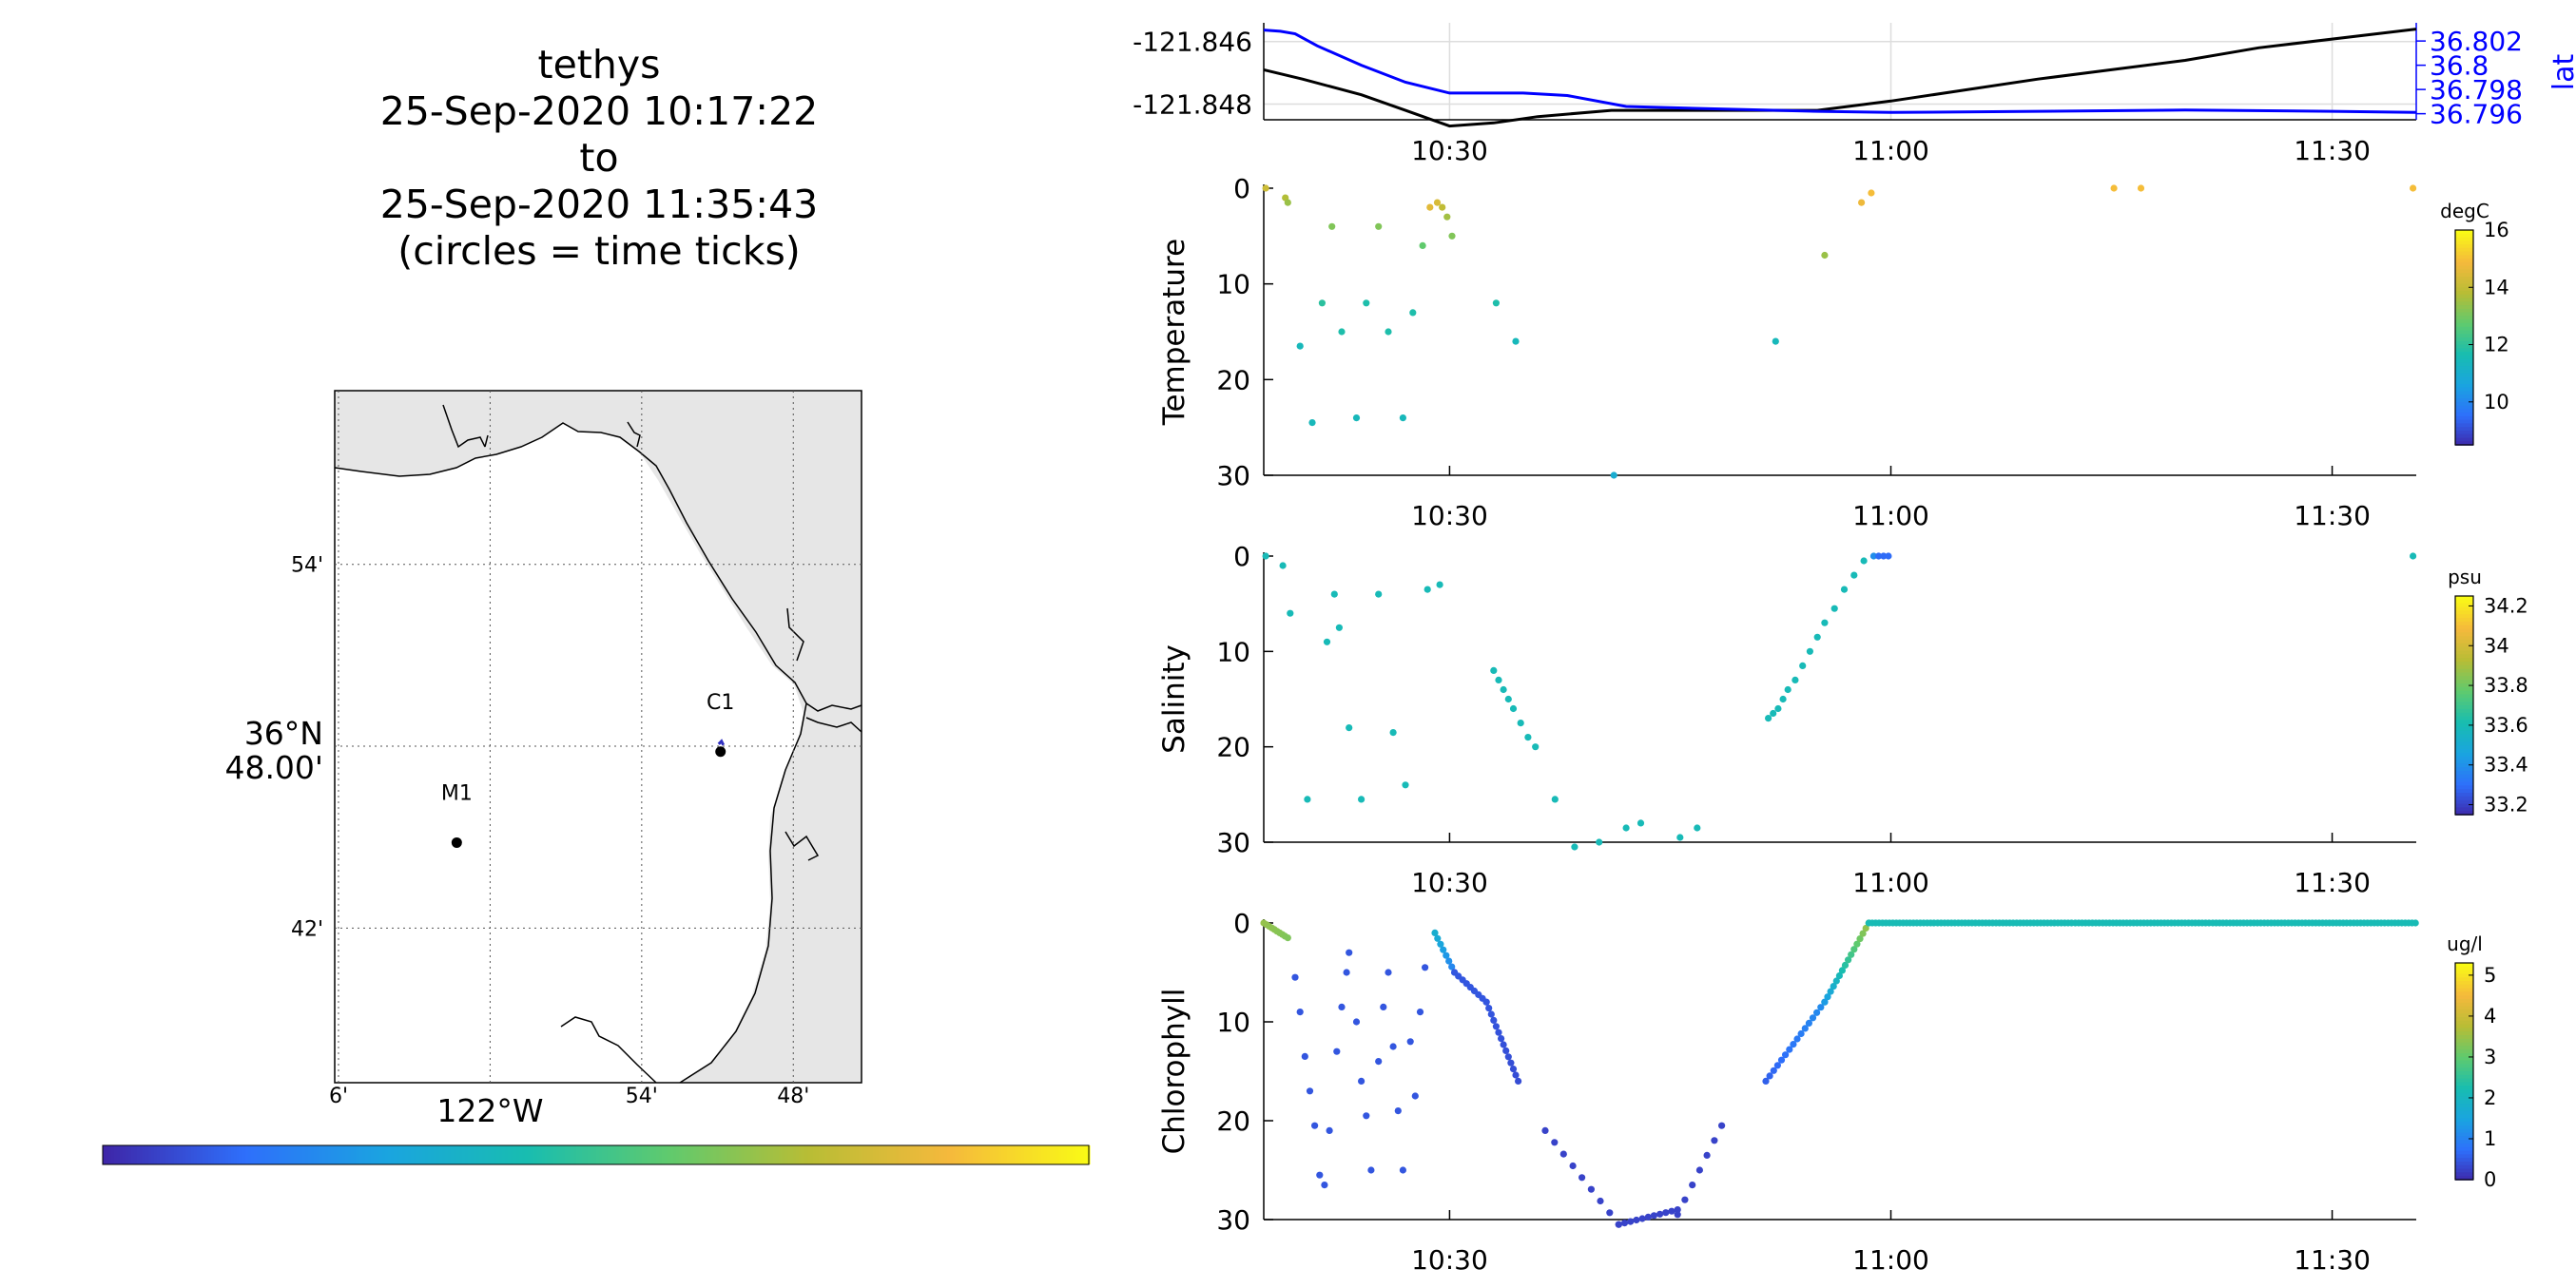  What do you see at coordinates (1890, 1260) in the screenshot?
I see `chlorophyll-x-tick-label: 11:00` at bounding box center [1890, 1260].